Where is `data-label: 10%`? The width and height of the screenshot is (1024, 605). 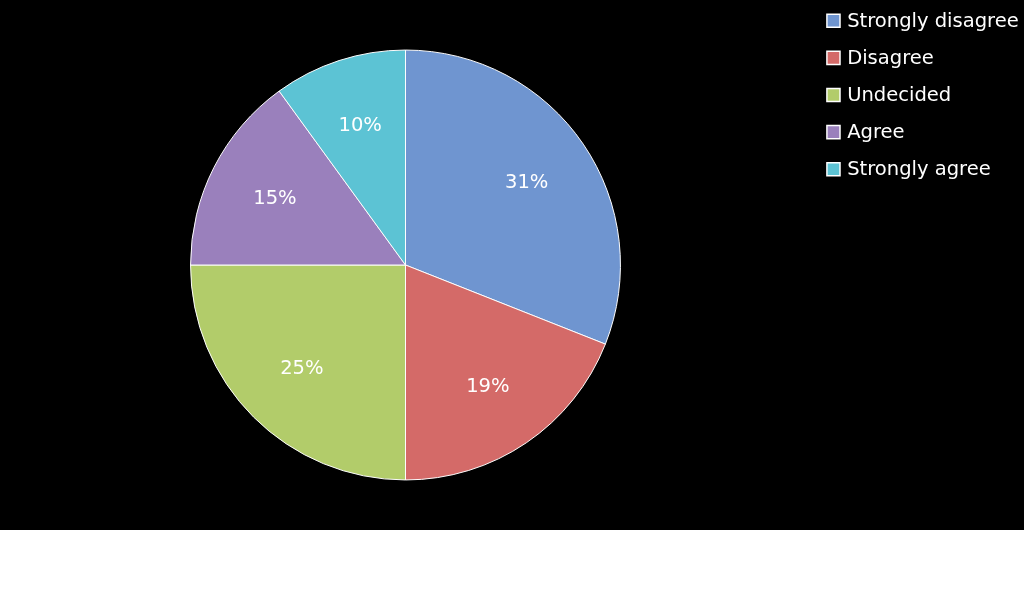
data-label: 10% is located at coordinates (360, 125).